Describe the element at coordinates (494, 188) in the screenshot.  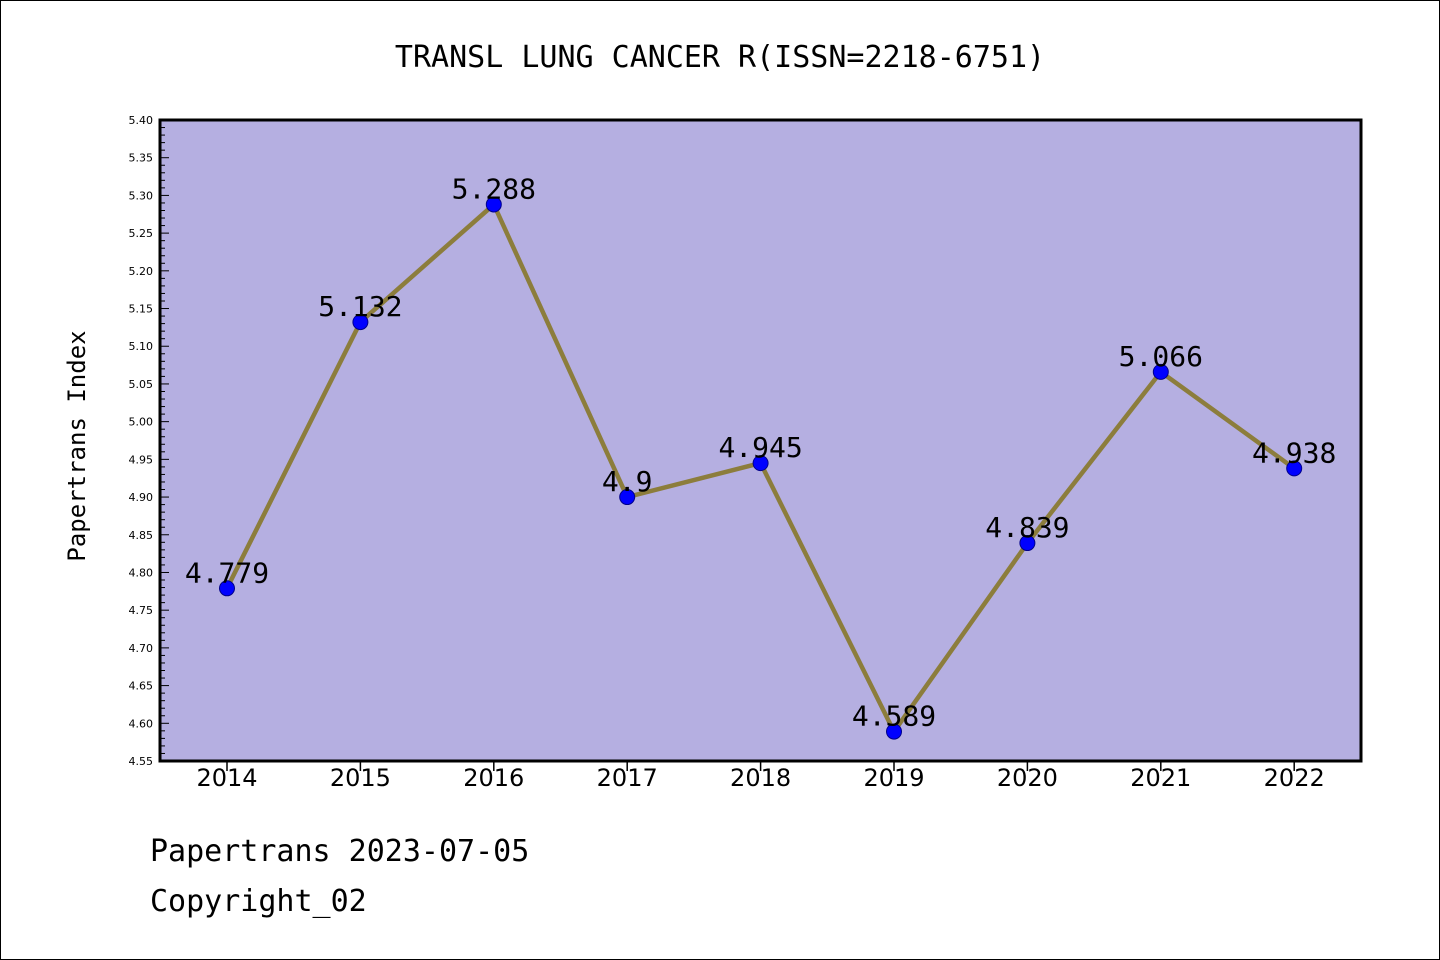
I see `data-label: 5.288` at that location.